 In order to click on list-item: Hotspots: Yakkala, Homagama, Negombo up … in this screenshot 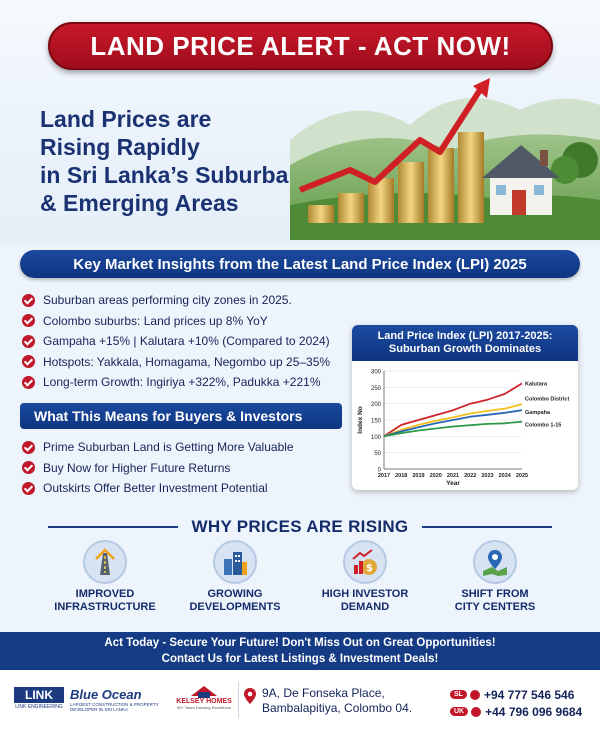, I will do `click(187, 362)`.